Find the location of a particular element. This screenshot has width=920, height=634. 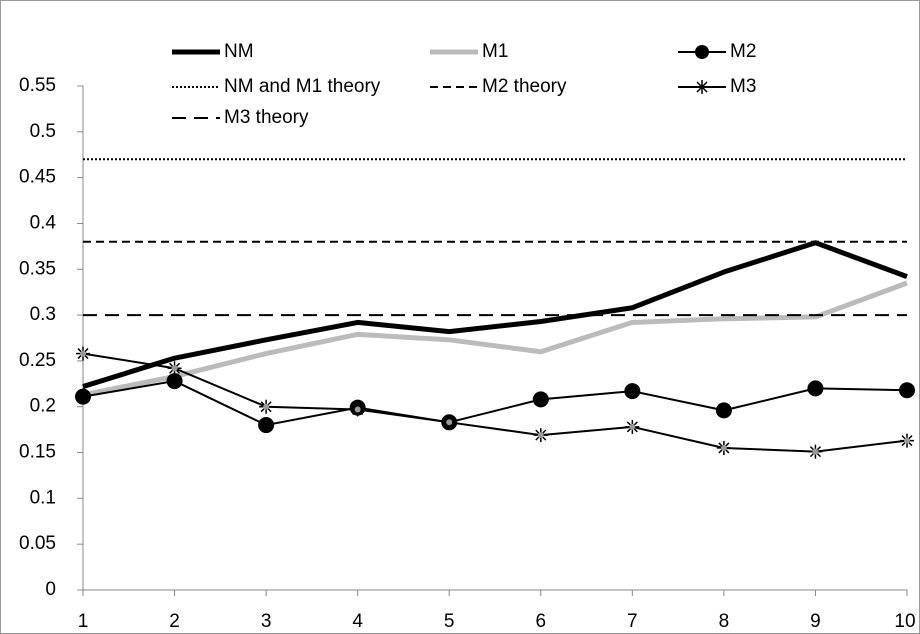

x-tick-label: 1 is located at coordinates (83, 621).